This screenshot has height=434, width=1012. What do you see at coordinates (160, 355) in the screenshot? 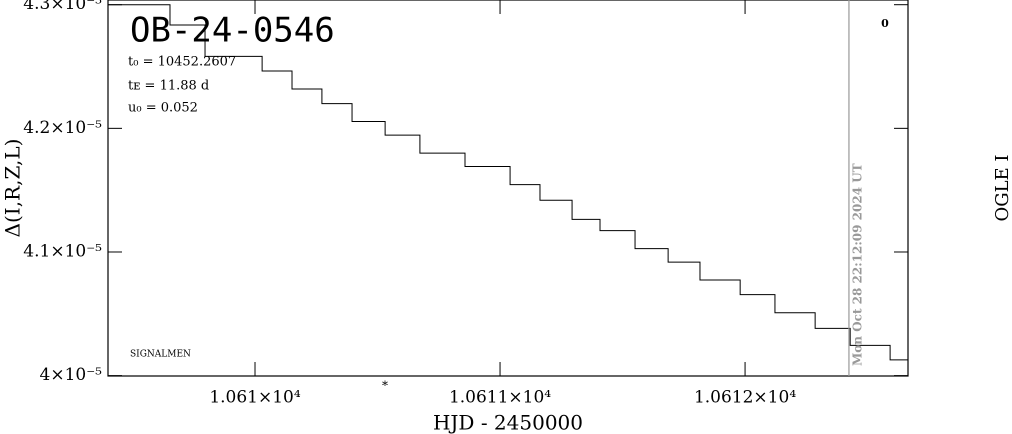
I see `annotation: SIGNALMEN` at bounding box center [160, 355].